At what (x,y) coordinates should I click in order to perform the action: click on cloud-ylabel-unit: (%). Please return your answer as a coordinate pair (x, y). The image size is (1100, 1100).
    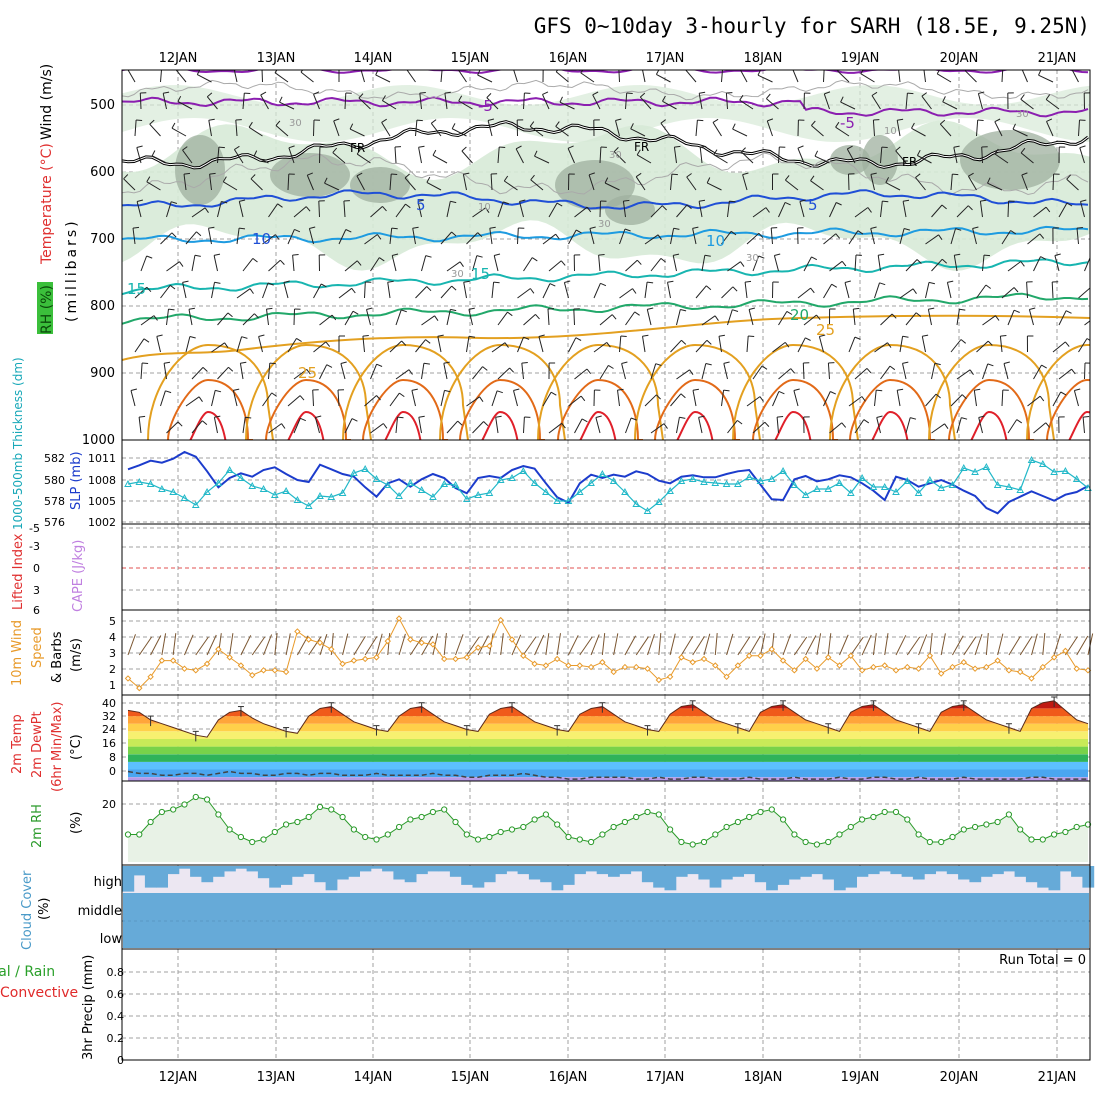
    Looking at the image, I should click on (44, 909).